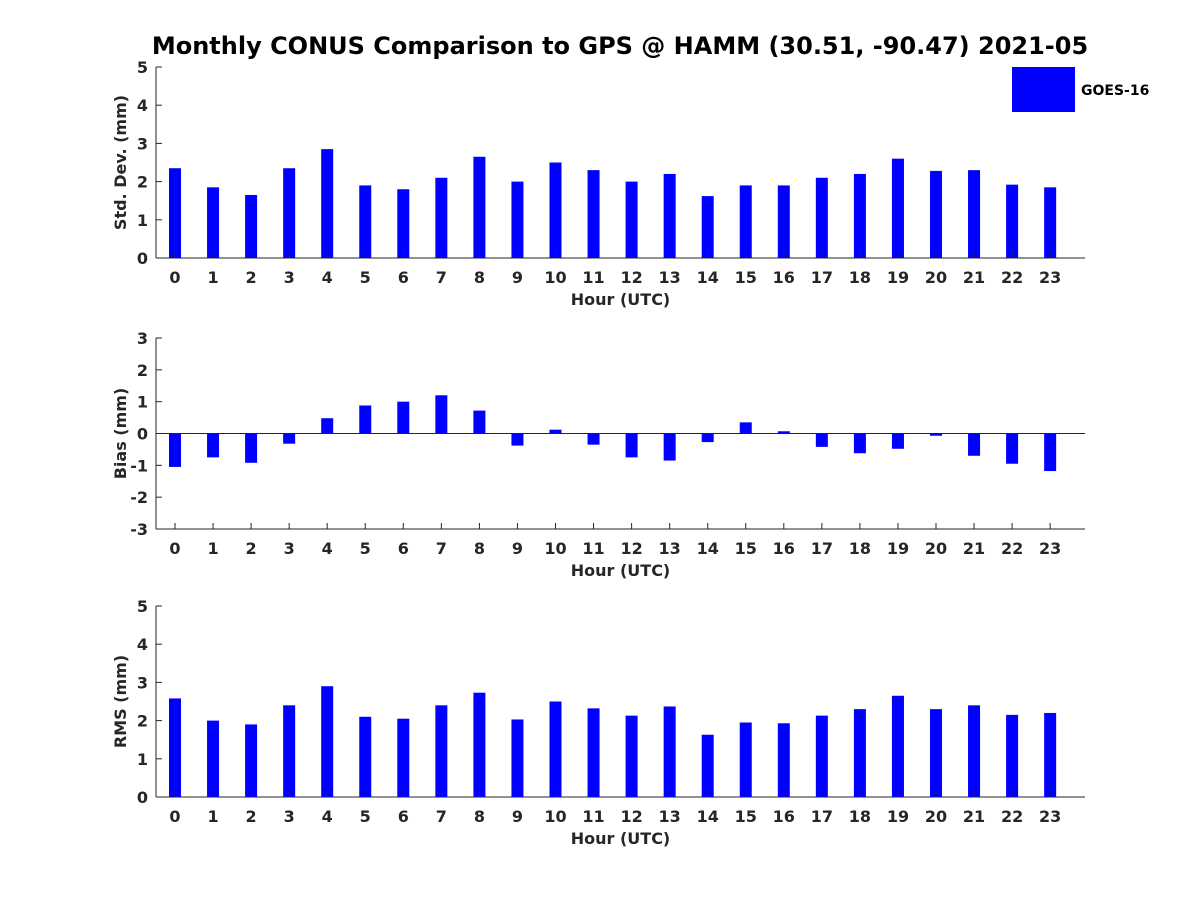 This screenshot has width=1200, height=900. Describe the element at coordinates (139, 465) in the screenshot. I see `y-tick-label: -1` at that location.